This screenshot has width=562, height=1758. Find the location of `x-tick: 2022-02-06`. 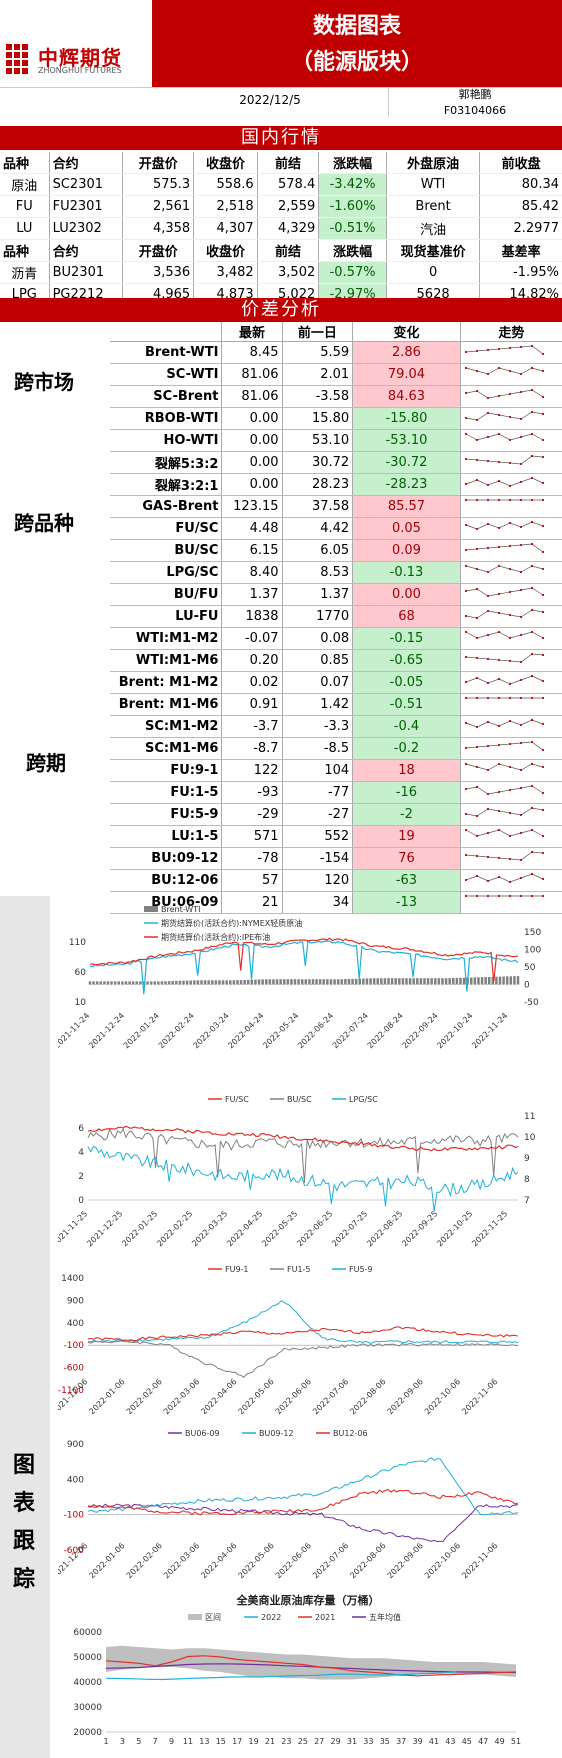

x-tick: 2022-02-06 is located at coordinates (144, 1560).